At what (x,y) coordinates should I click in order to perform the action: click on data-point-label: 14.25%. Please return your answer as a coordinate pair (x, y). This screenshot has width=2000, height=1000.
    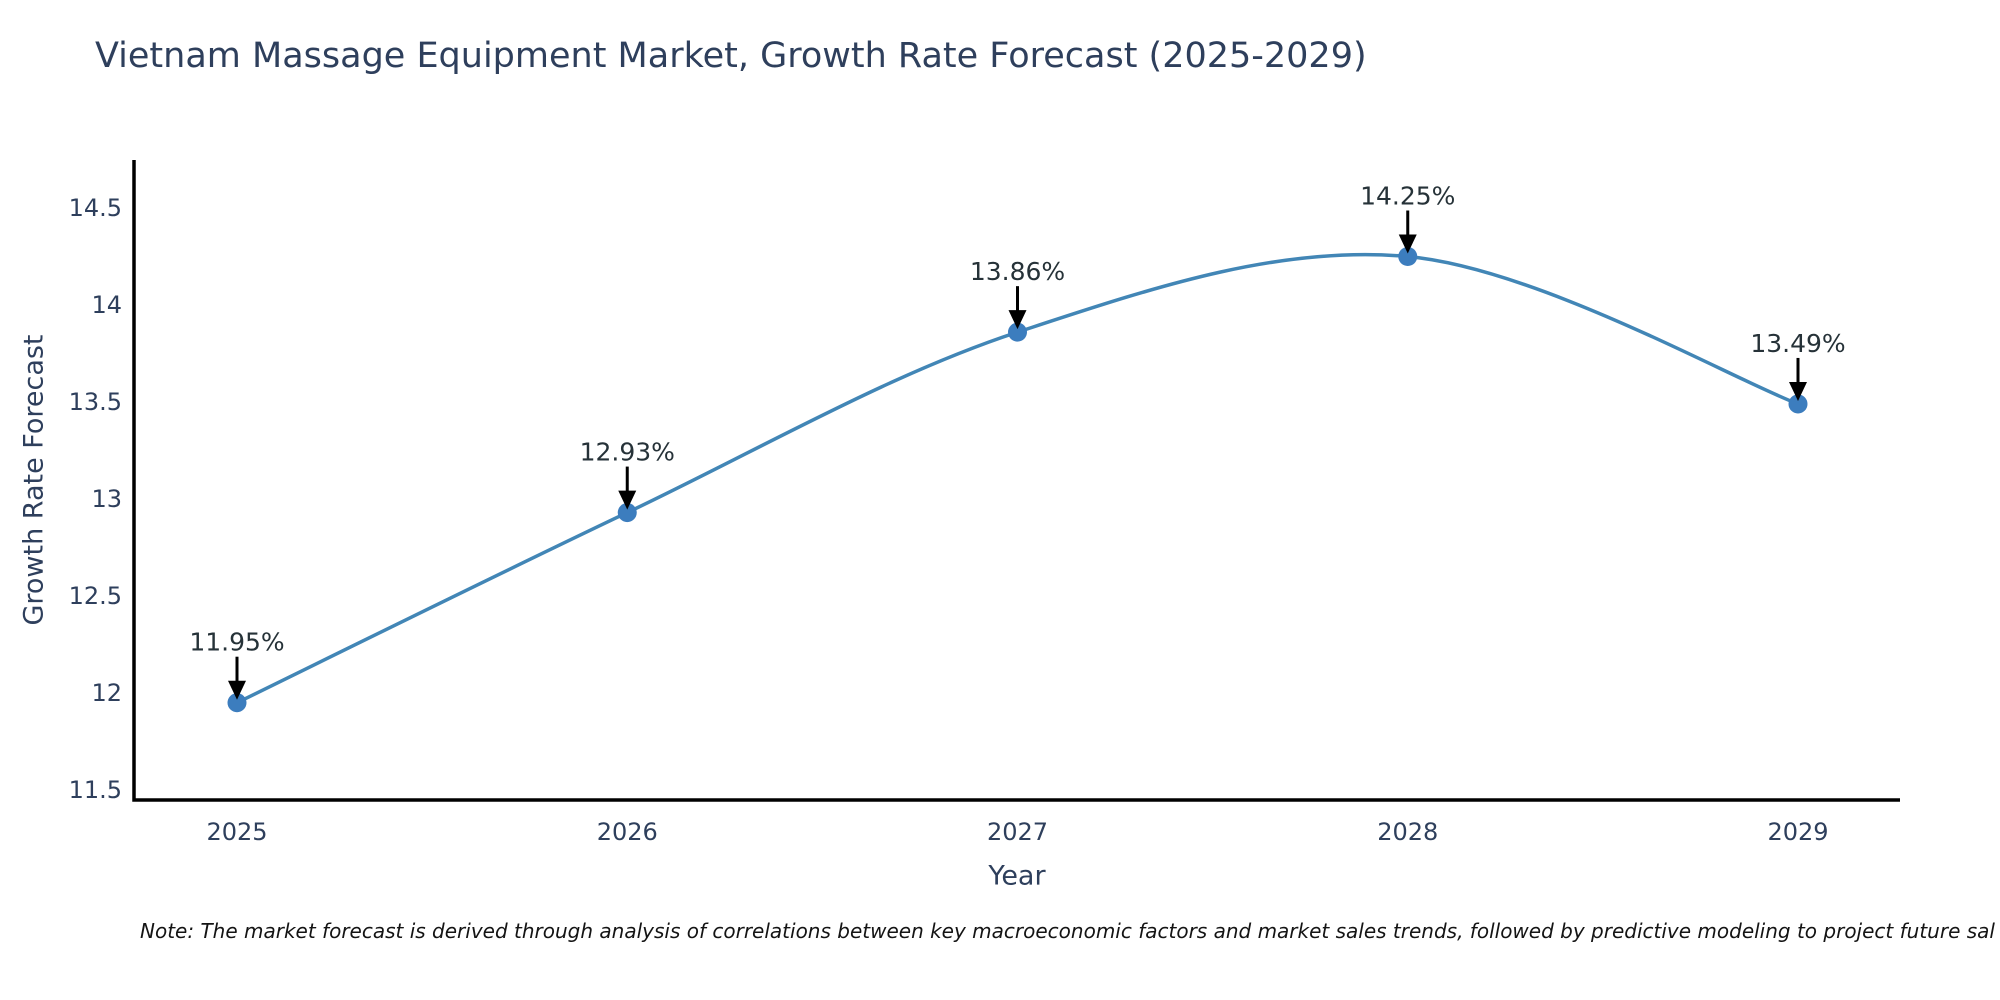
    Looking at the image, I should click on (1407, 196).